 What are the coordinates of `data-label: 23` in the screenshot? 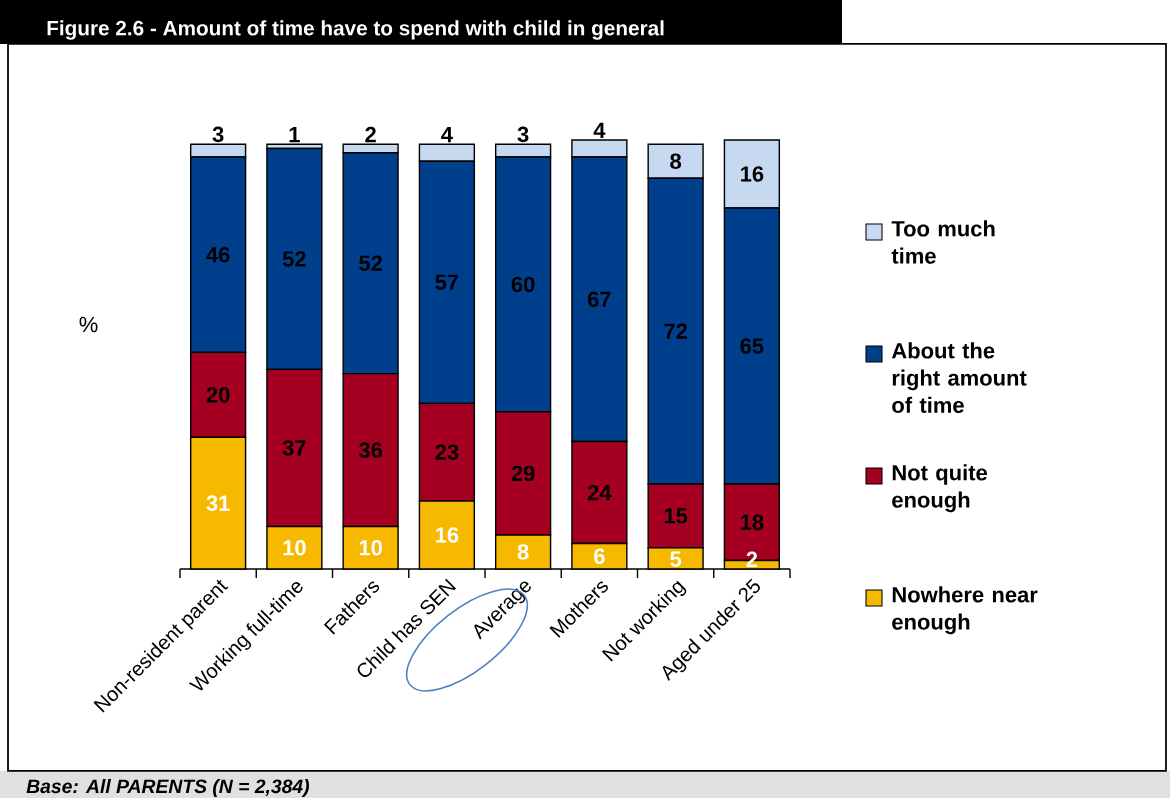 It's located at (447, 452).